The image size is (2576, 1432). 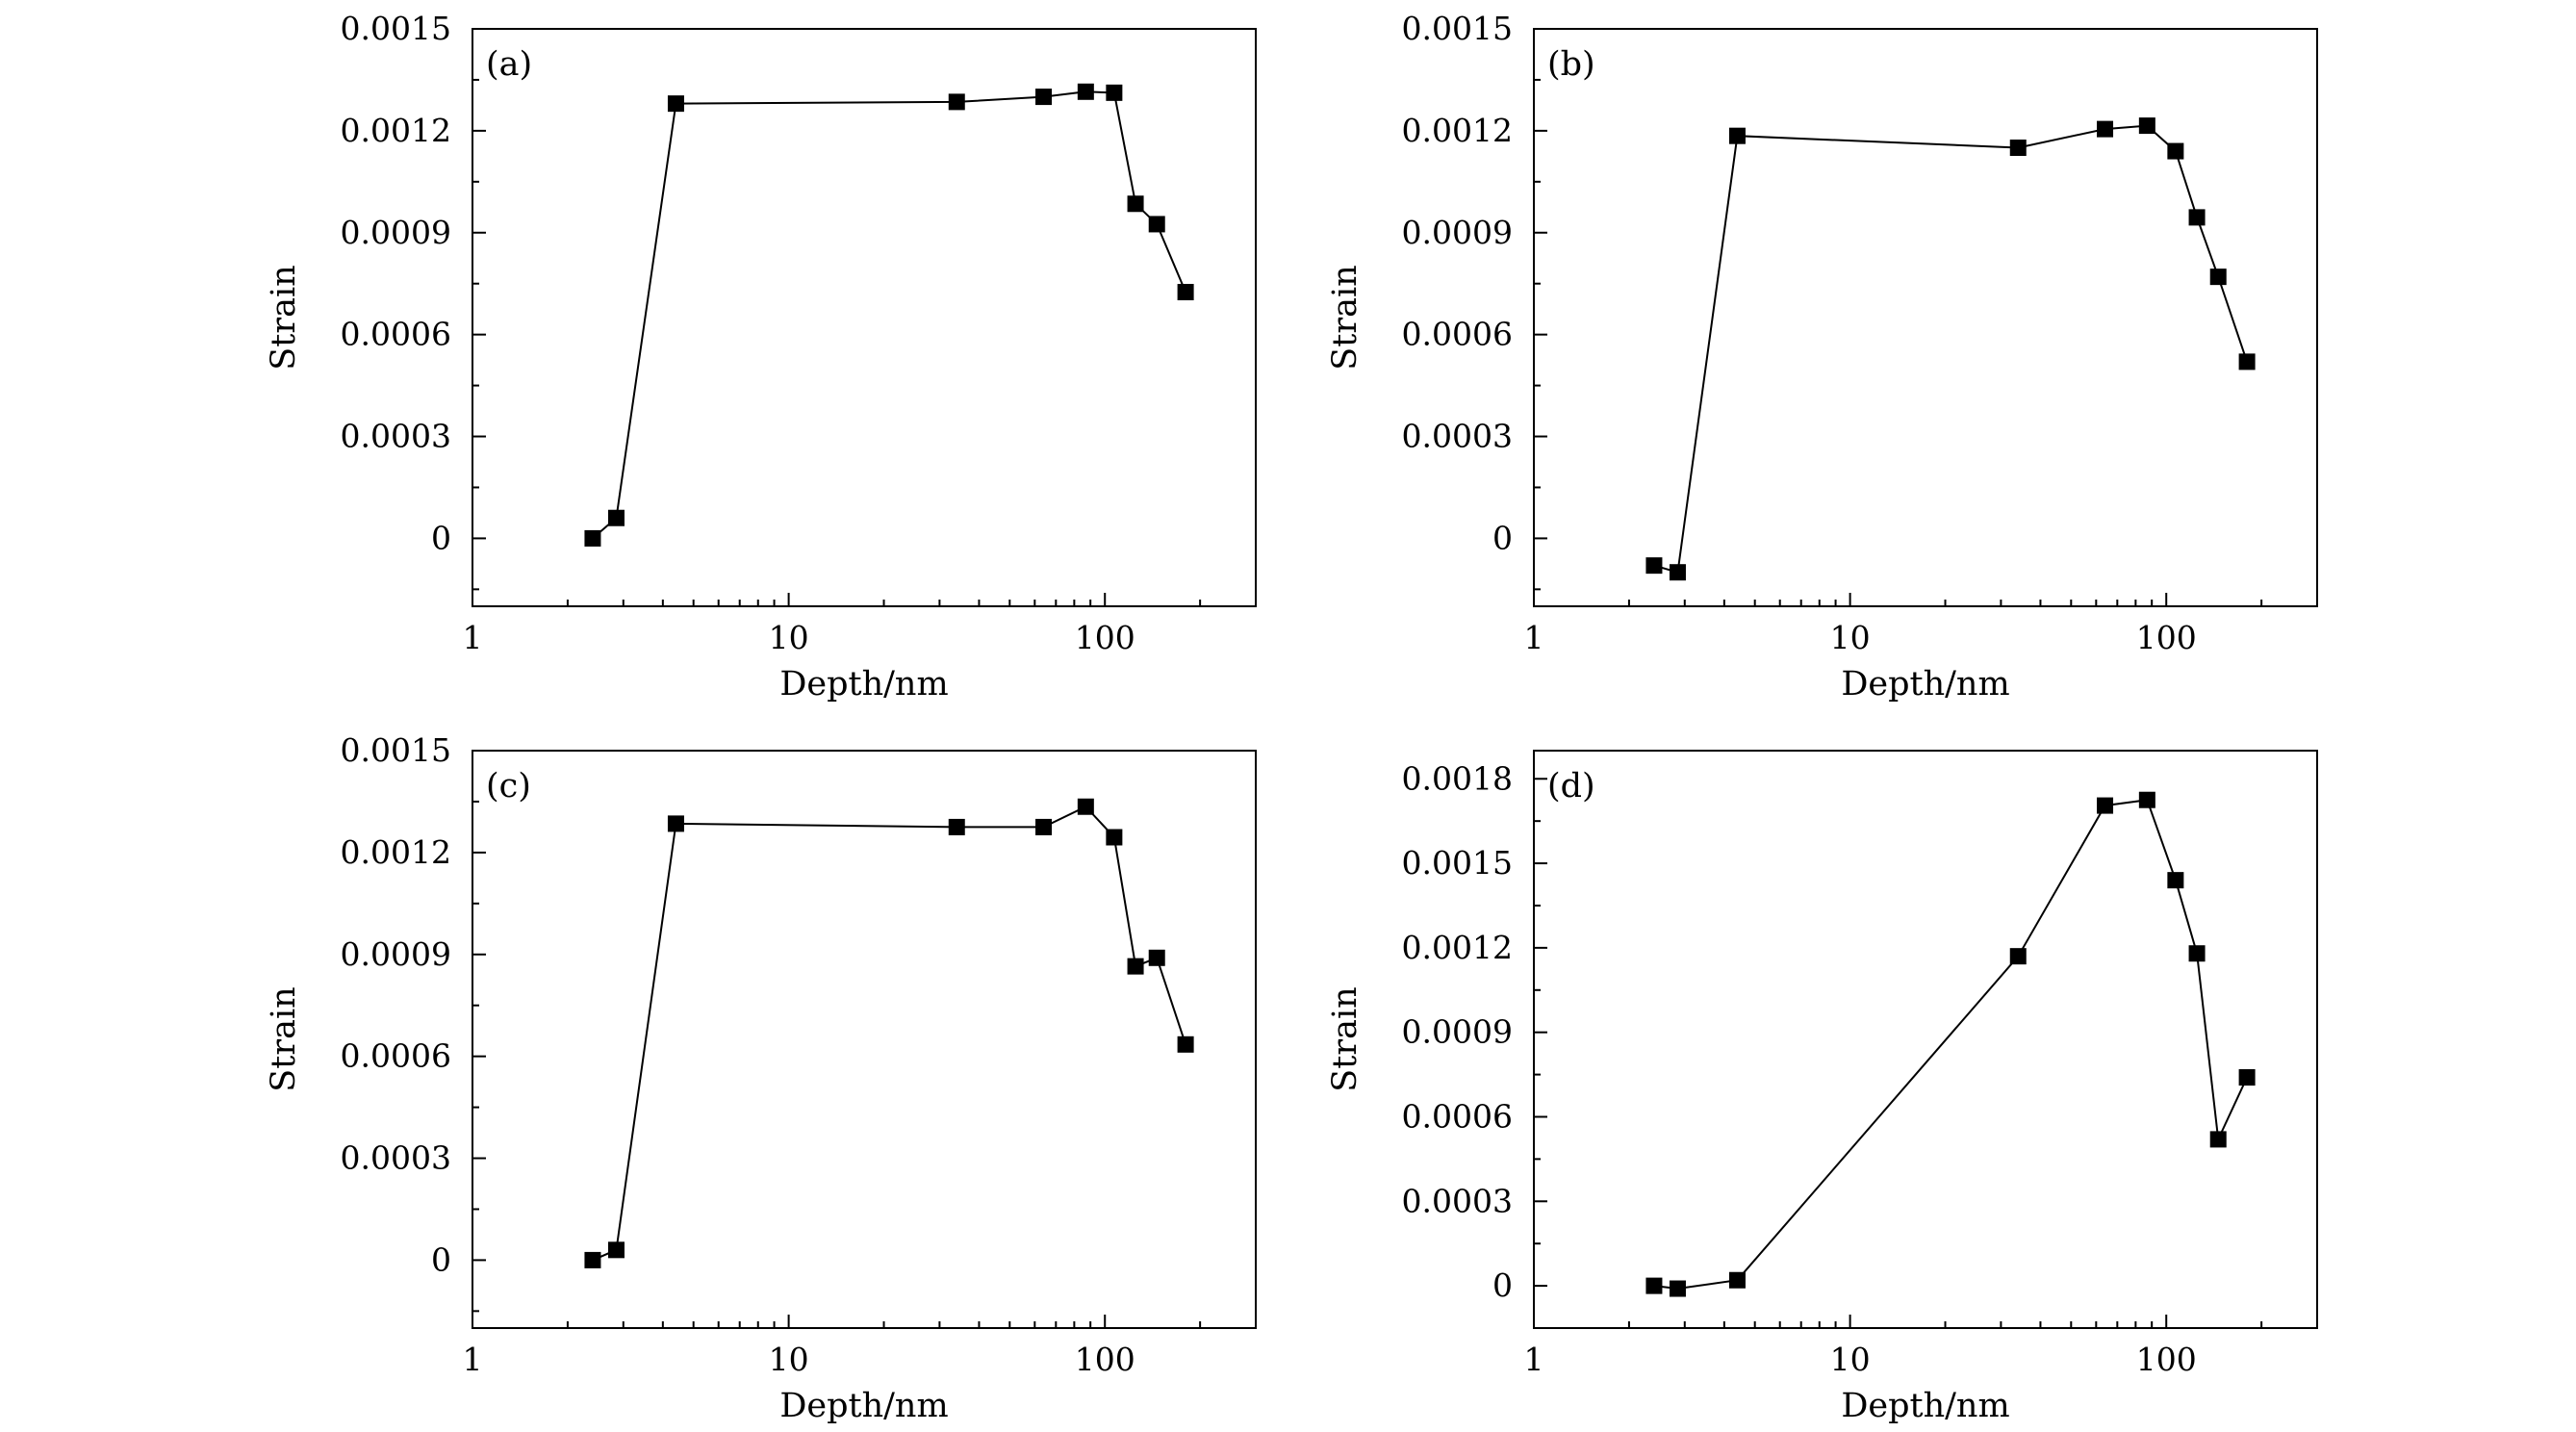 What do you see at coordinates (508, 786) in the screenshot?
I see `panel-label: (c)` at bounding box center [508, 786].